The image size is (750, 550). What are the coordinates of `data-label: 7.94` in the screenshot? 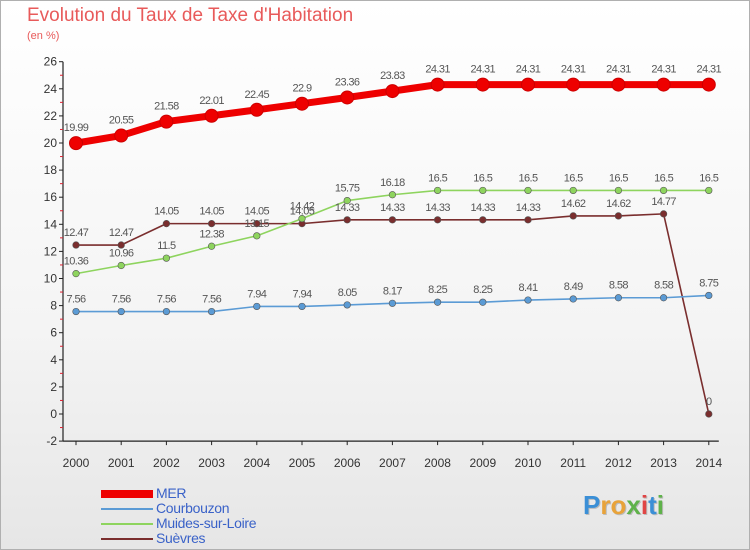 It's located at (256, 294).